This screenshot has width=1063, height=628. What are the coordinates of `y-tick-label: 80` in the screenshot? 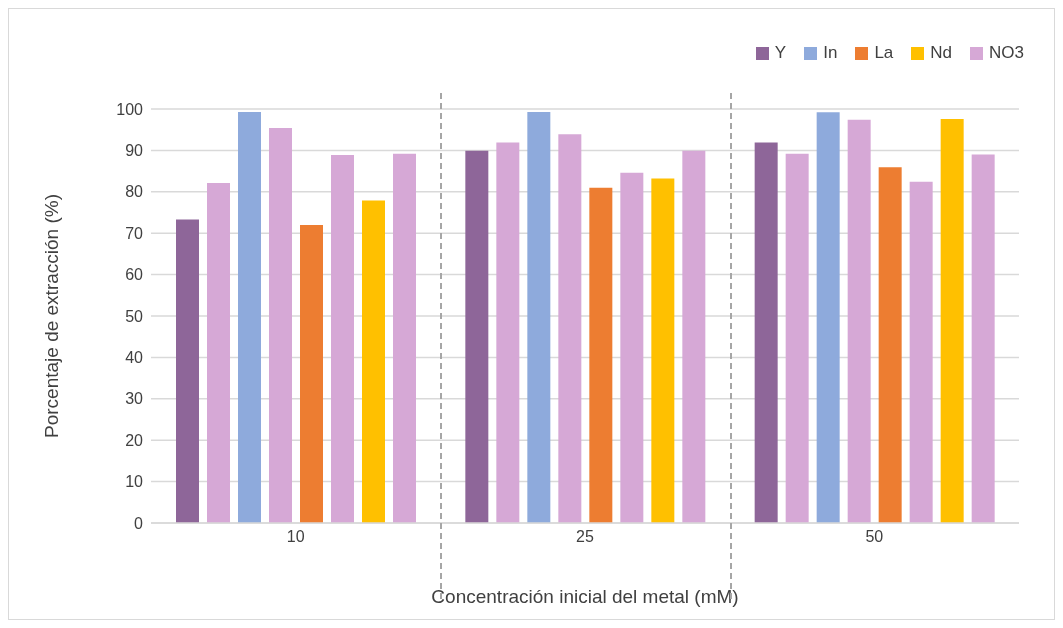 It's located at (134, 192).